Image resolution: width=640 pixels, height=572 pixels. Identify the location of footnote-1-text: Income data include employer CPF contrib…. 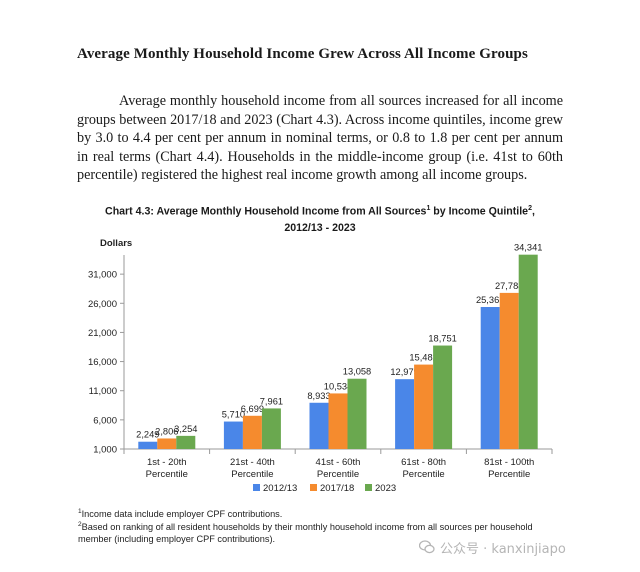
(182, 514).